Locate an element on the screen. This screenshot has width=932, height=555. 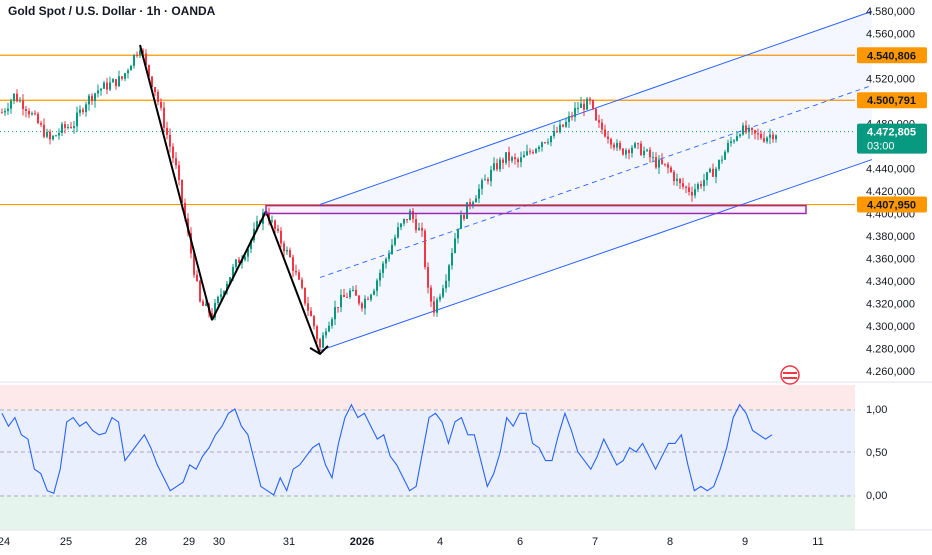
flag-icon-circle is located at coordinates (790, 375).